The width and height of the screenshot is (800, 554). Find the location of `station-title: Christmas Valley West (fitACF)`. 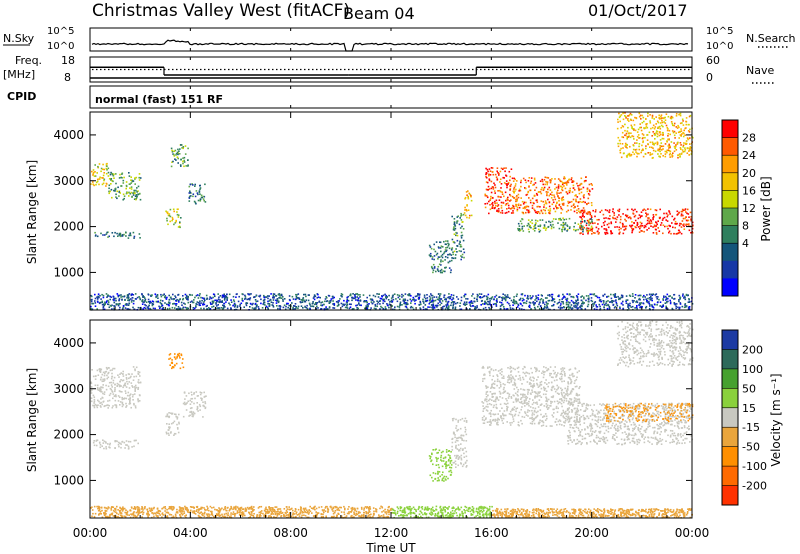

station-title: Christmas Valley West (fitACF) is located at coordinates (221, 11).